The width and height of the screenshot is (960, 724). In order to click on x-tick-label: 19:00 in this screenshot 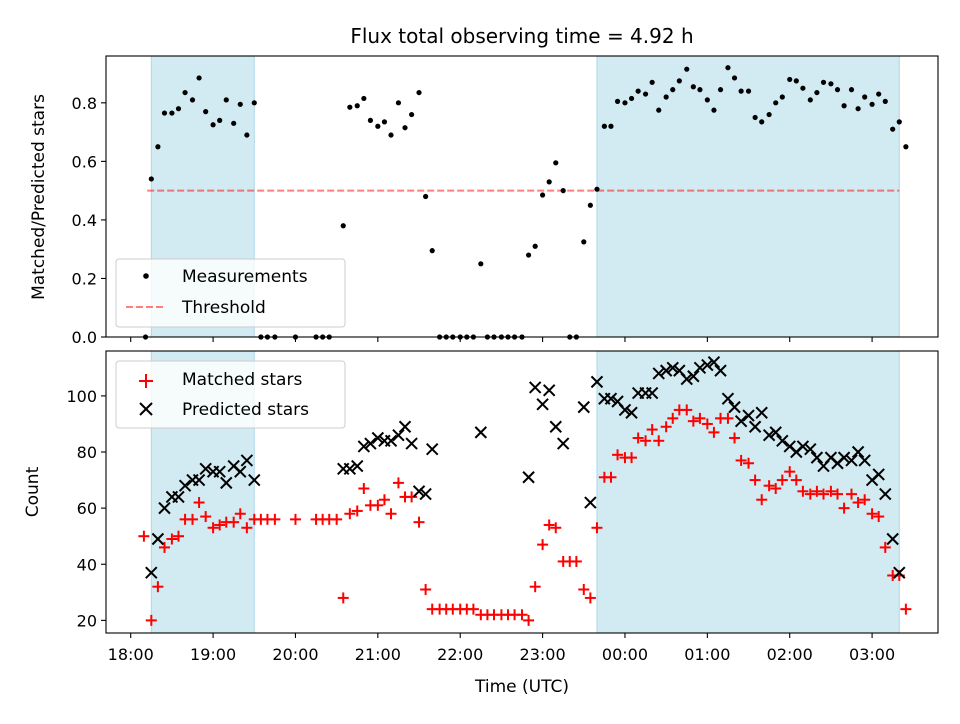, I will do `click(213, 654)`.